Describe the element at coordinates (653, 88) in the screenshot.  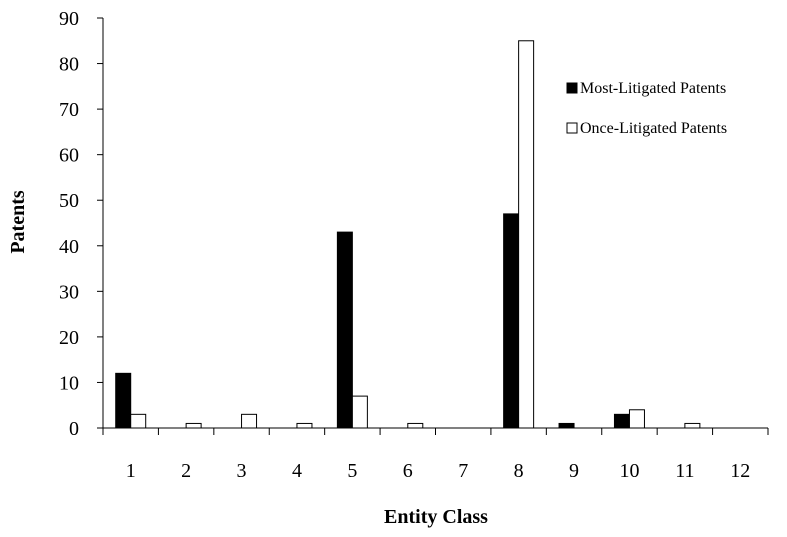
I see `legend-label: Most-Litigated Patents` at that location.